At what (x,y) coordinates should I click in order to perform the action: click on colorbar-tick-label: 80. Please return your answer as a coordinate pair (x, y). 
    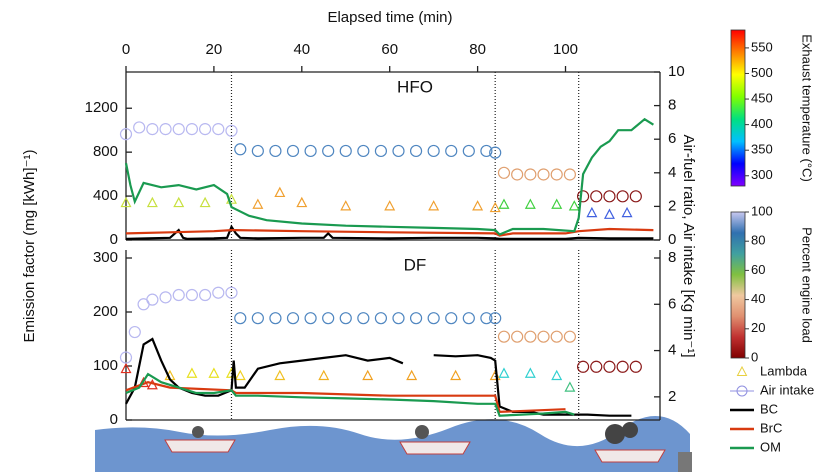
    Looking at the image, I should click on (758, 240).